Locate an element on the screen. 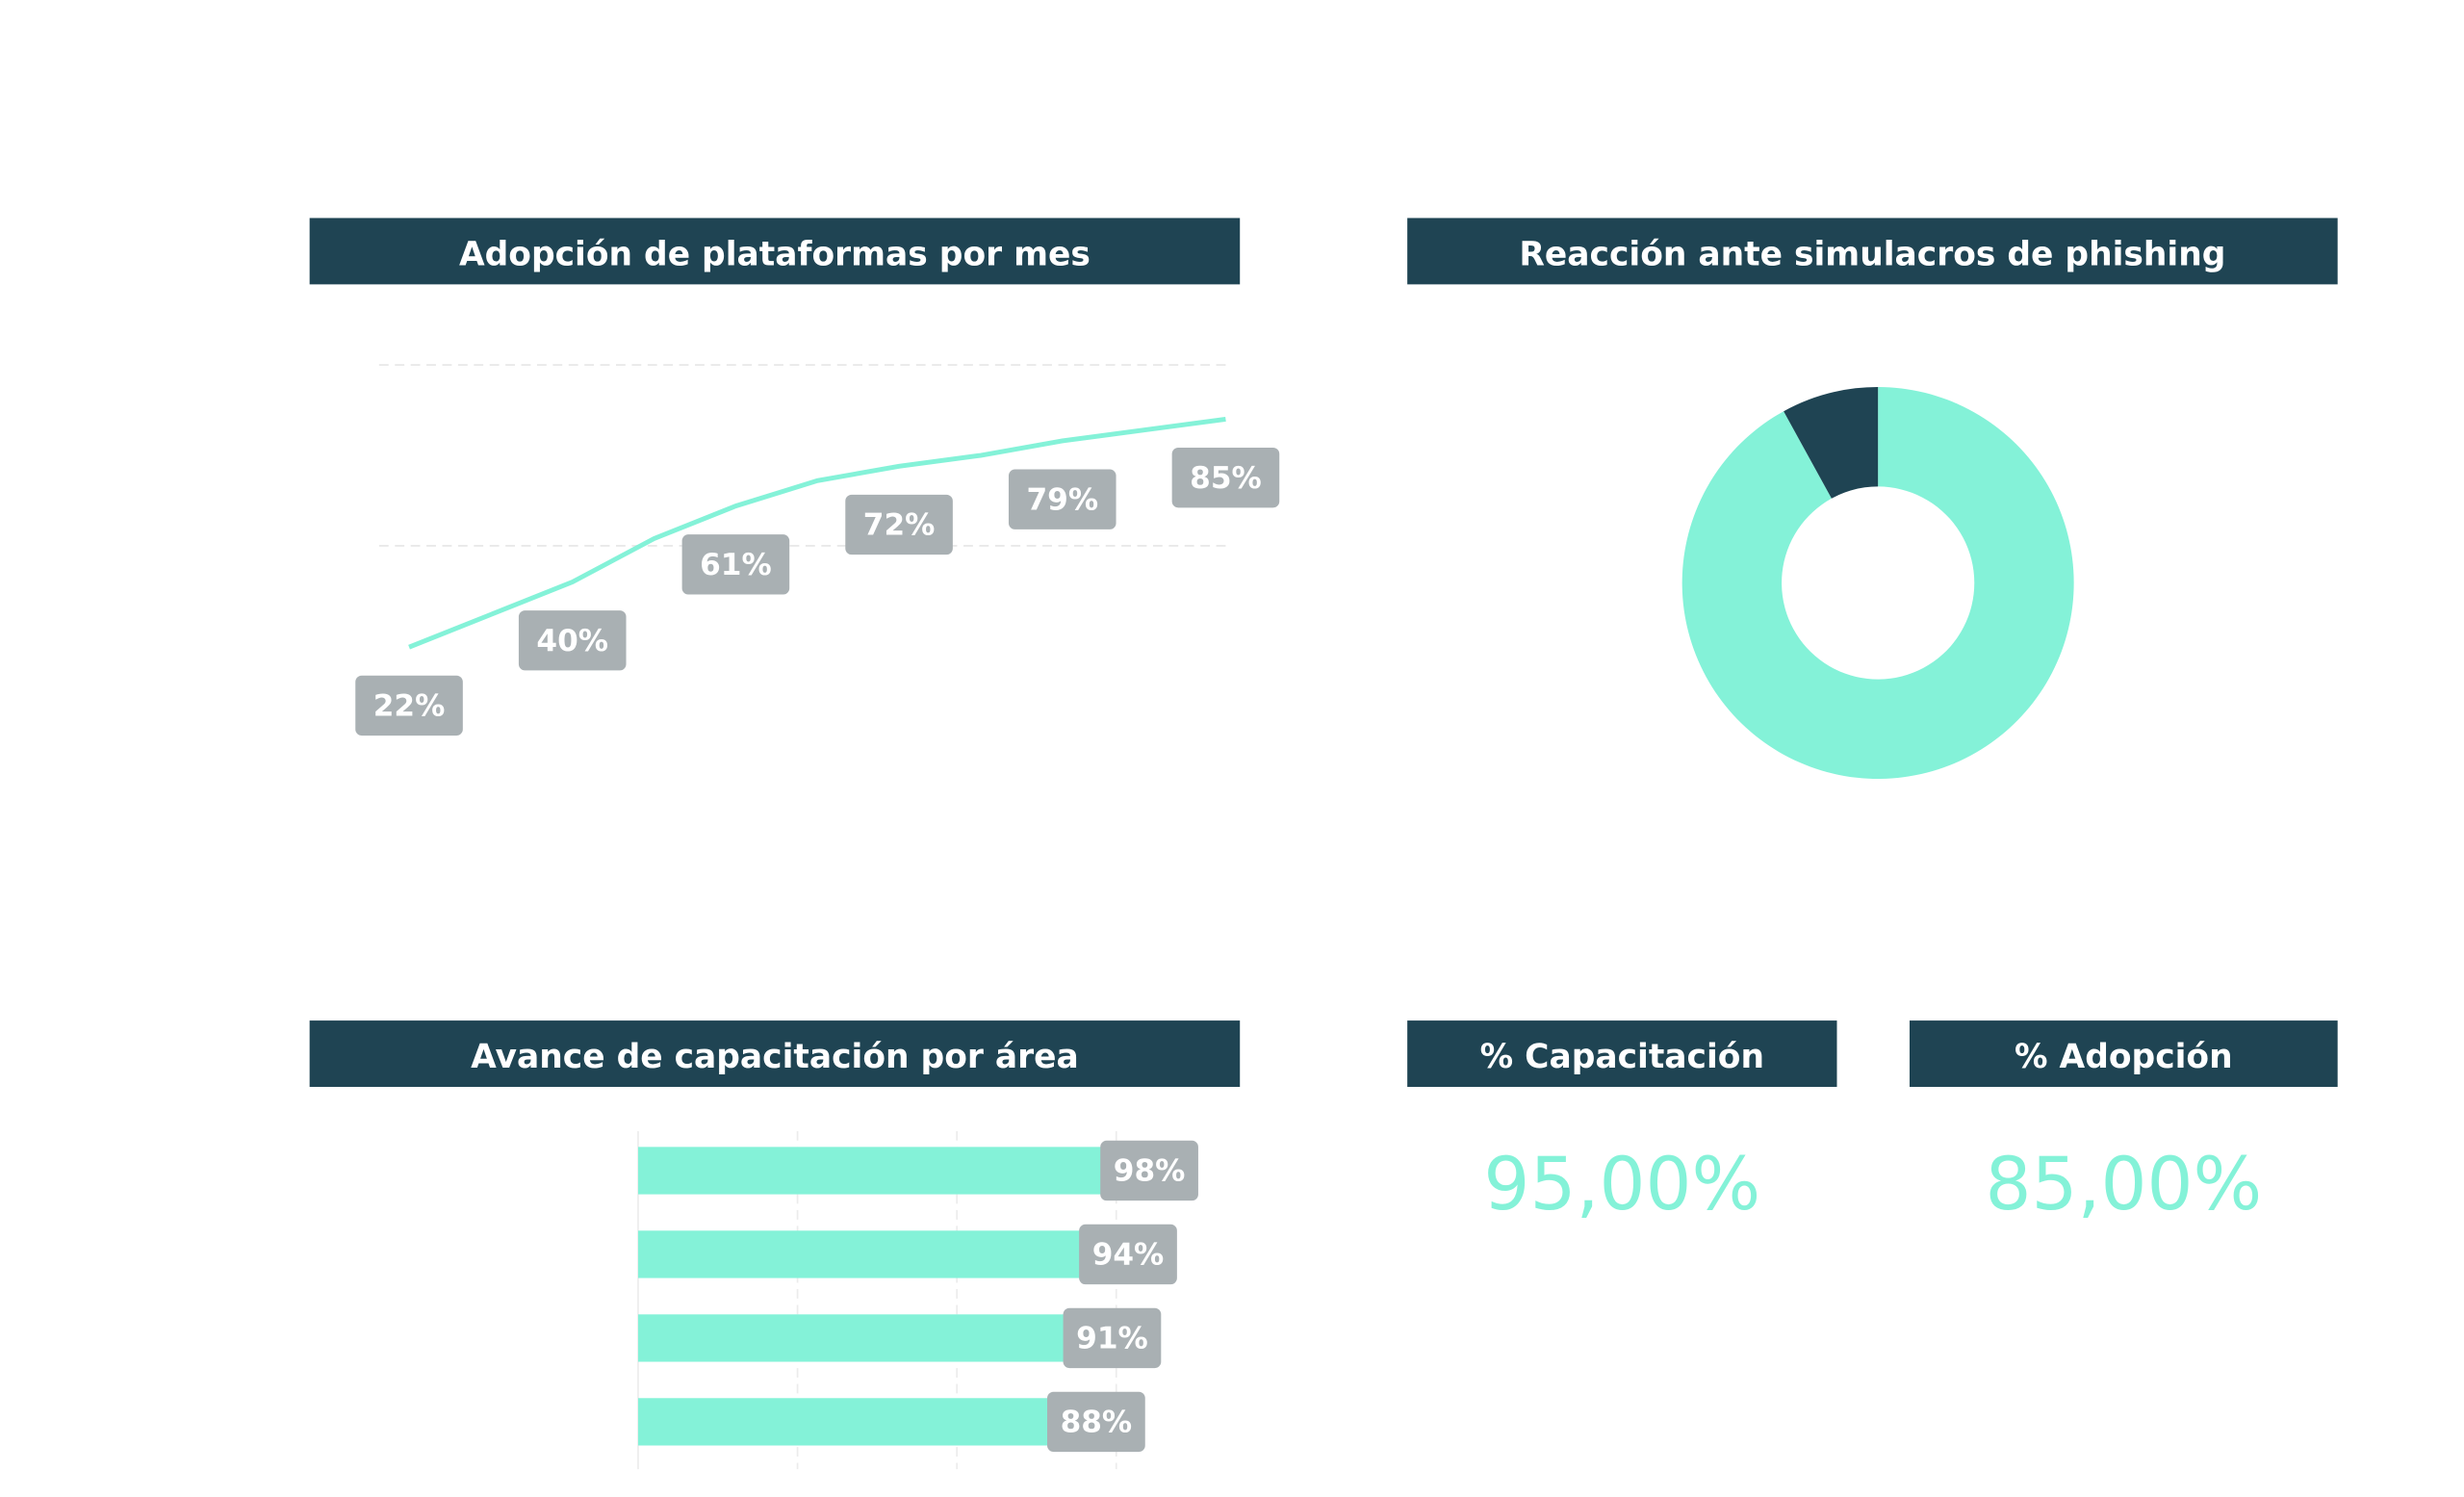 This screenshot has width=2464, height=1497. value-label: 91% is located at coordinates (1112, 1339).